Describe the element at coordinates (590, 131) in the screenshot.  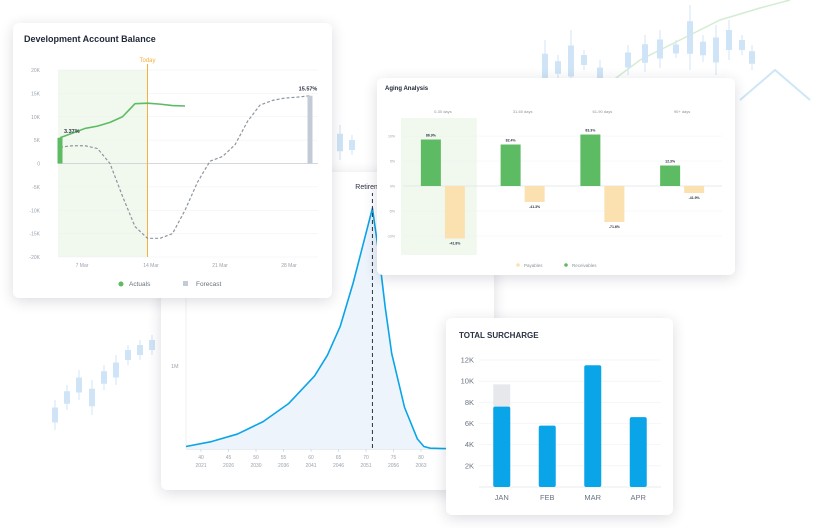
I see `data-label: 83.3%` at that location.